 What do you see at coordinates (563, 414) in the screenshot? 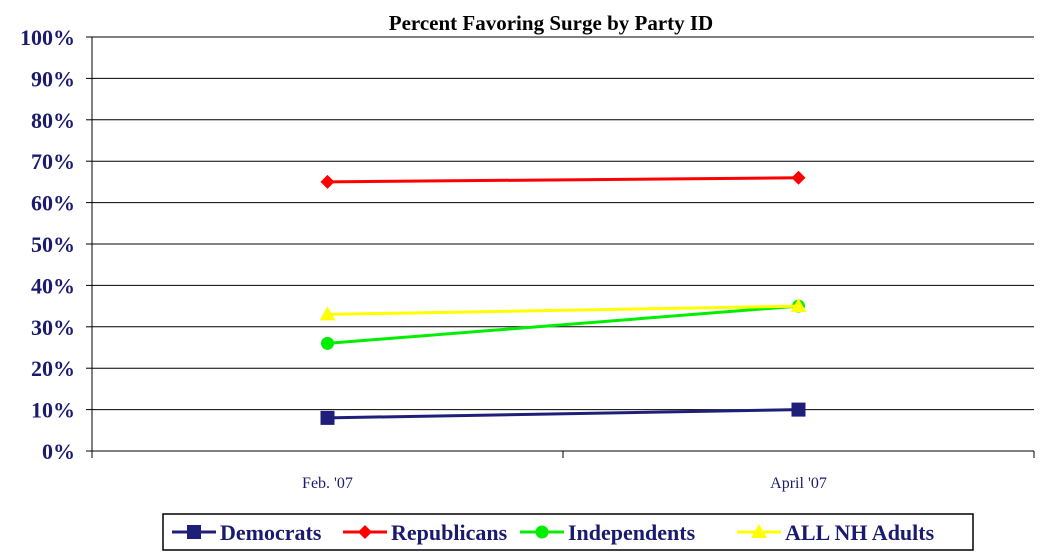
I see `series-line-democrats` at bounding box center [563, 414].